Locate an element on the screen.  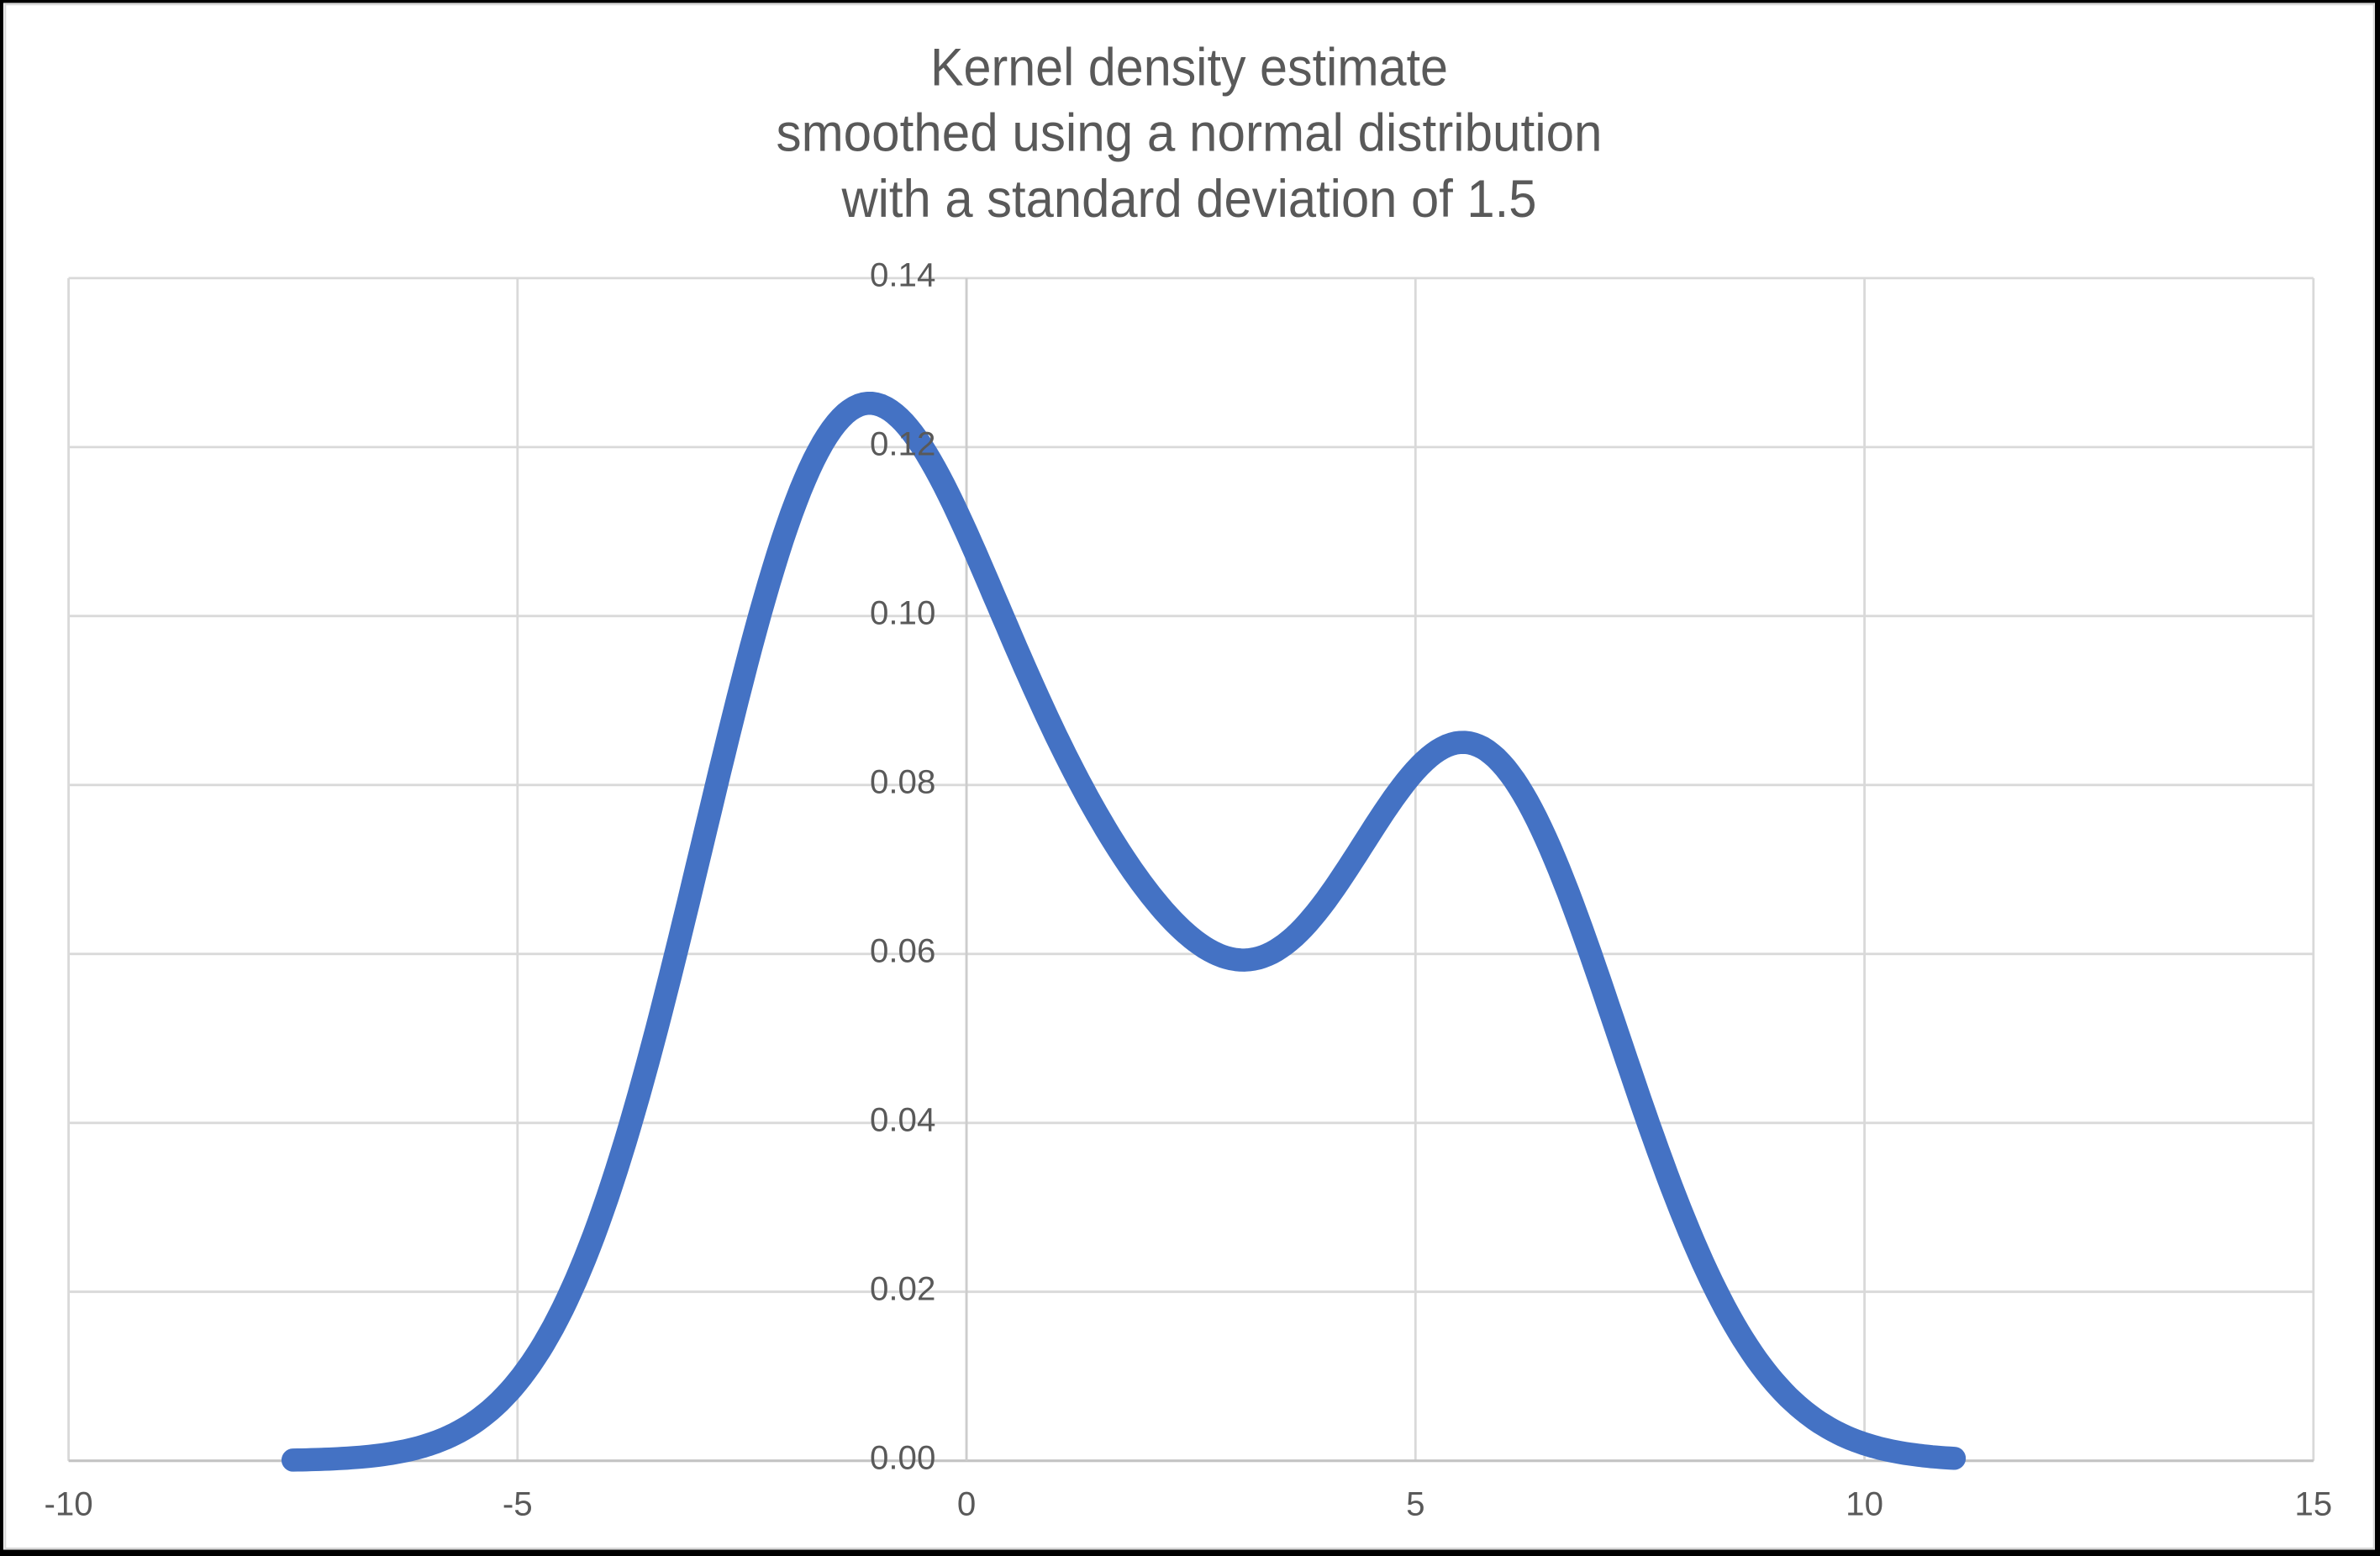
svg-text: 5 is located at coordinates (1415, 1504).